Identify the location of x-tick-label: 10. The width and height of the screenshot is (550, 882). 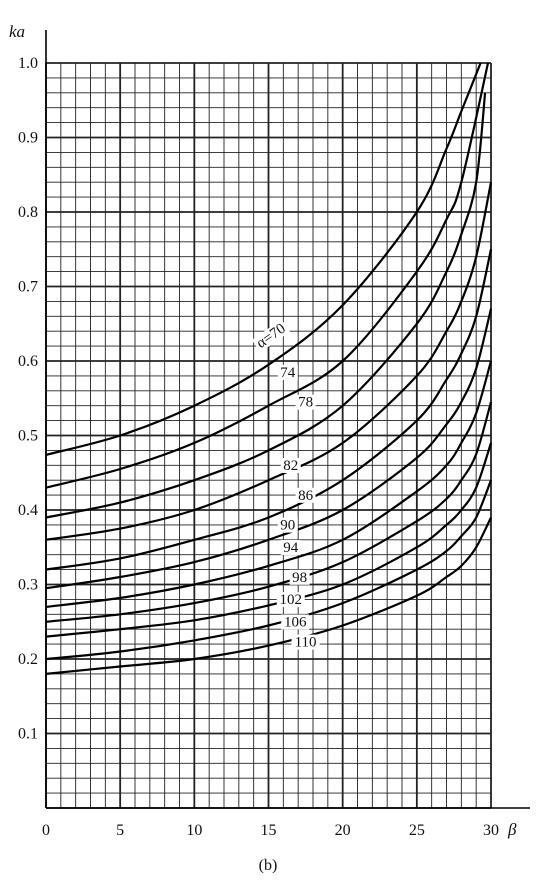
(194, 830).